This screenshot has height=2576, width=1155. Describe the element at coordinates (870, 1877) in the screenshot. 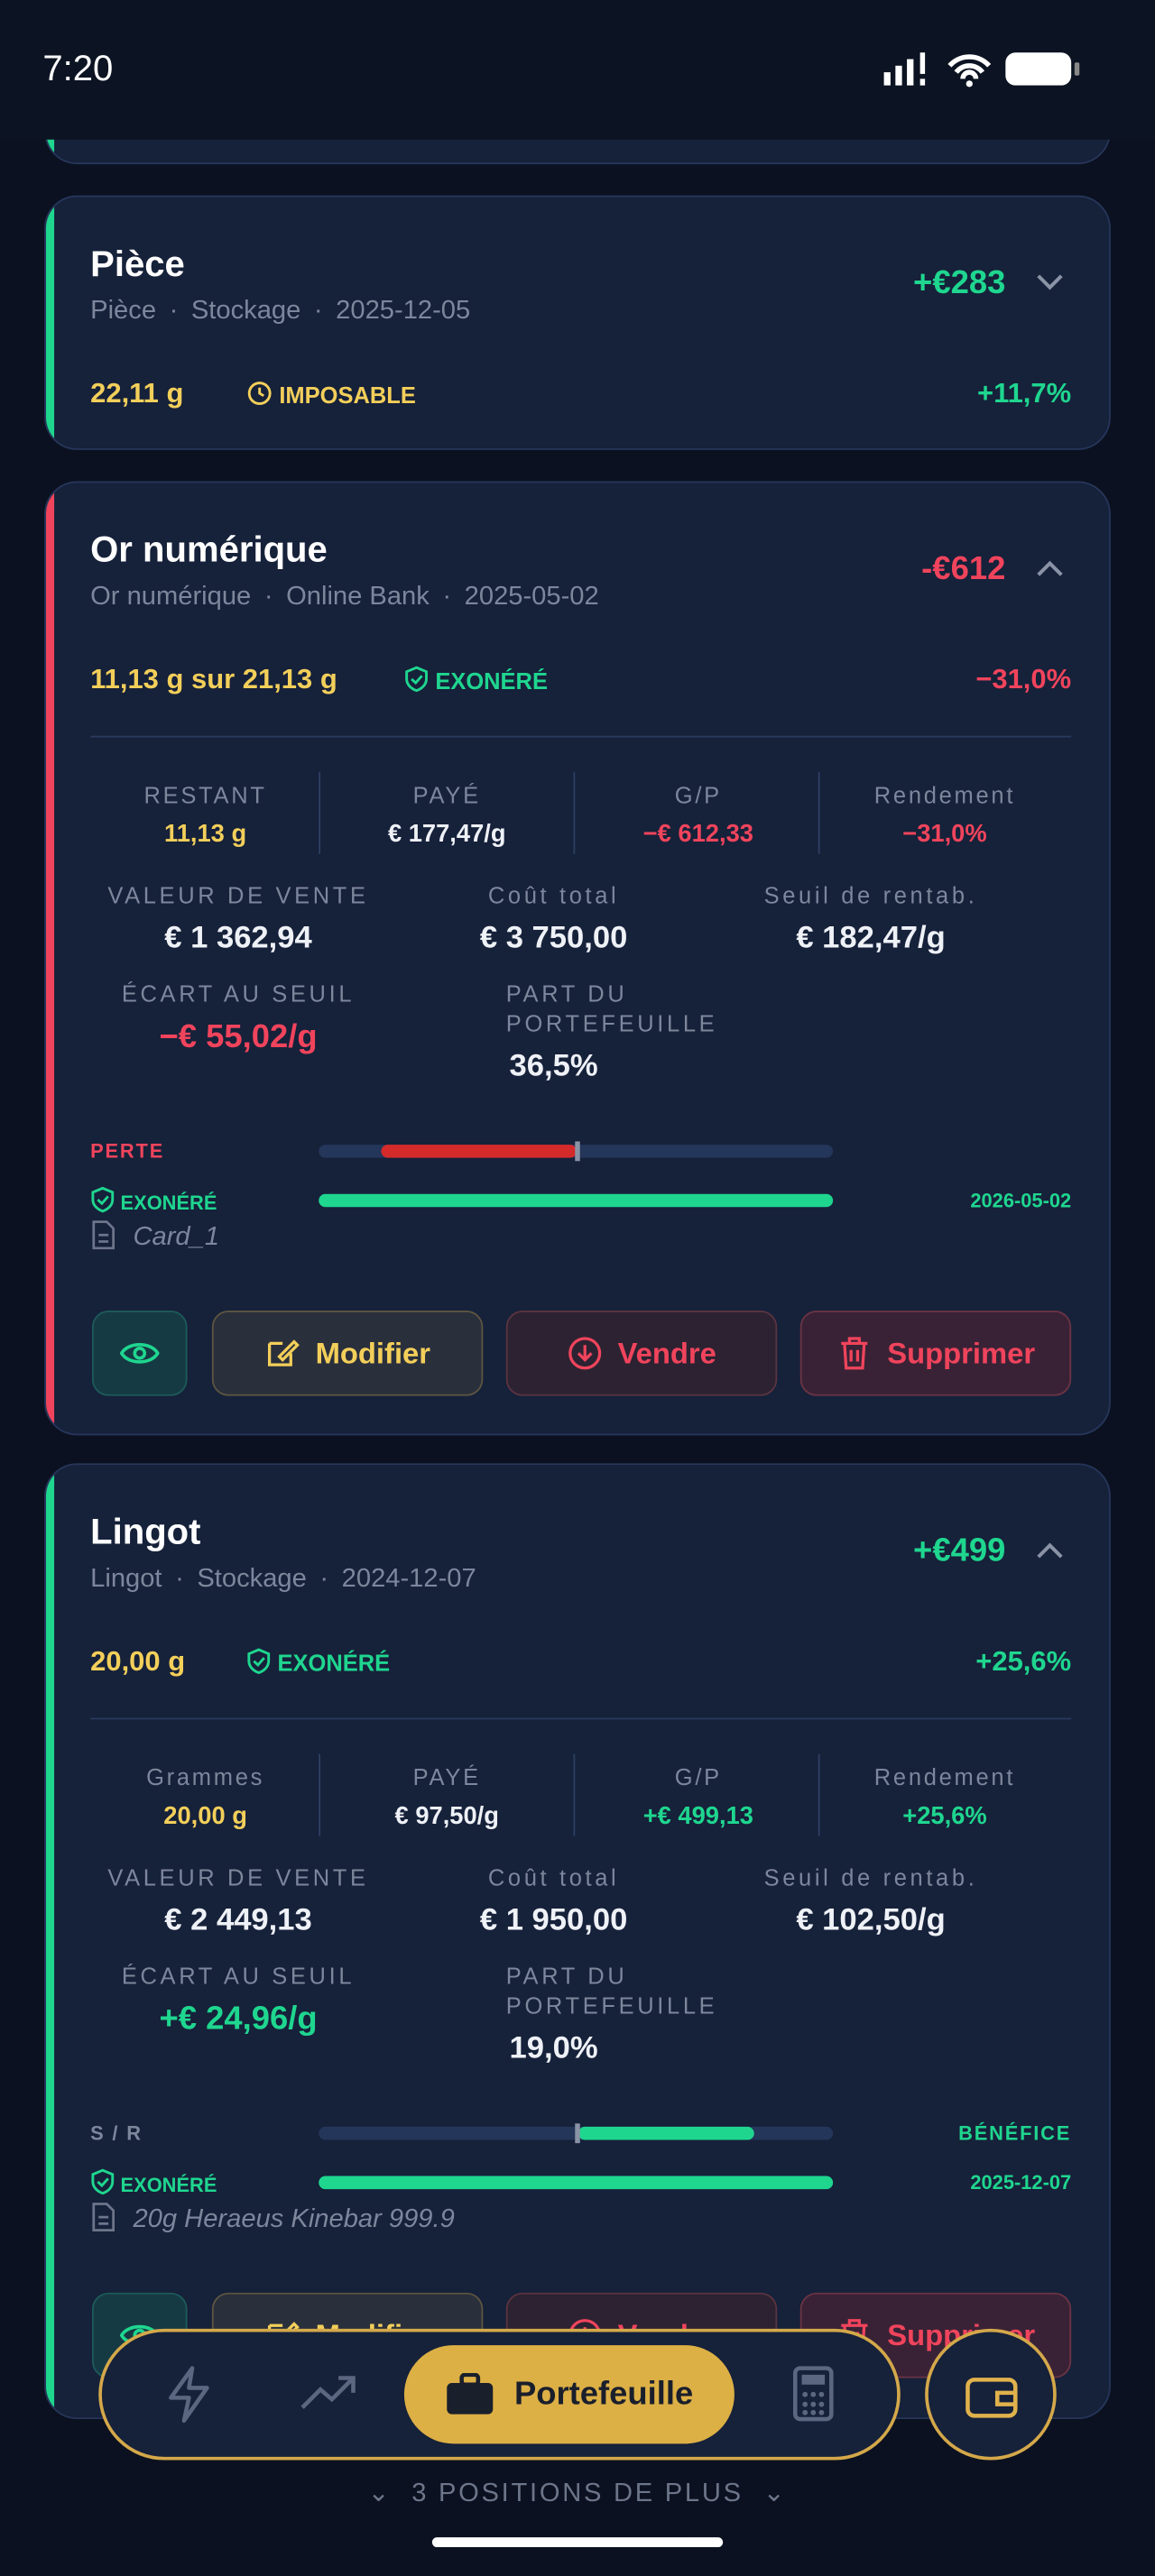

I see `detail-label: Seuil de rentab.` at that location.